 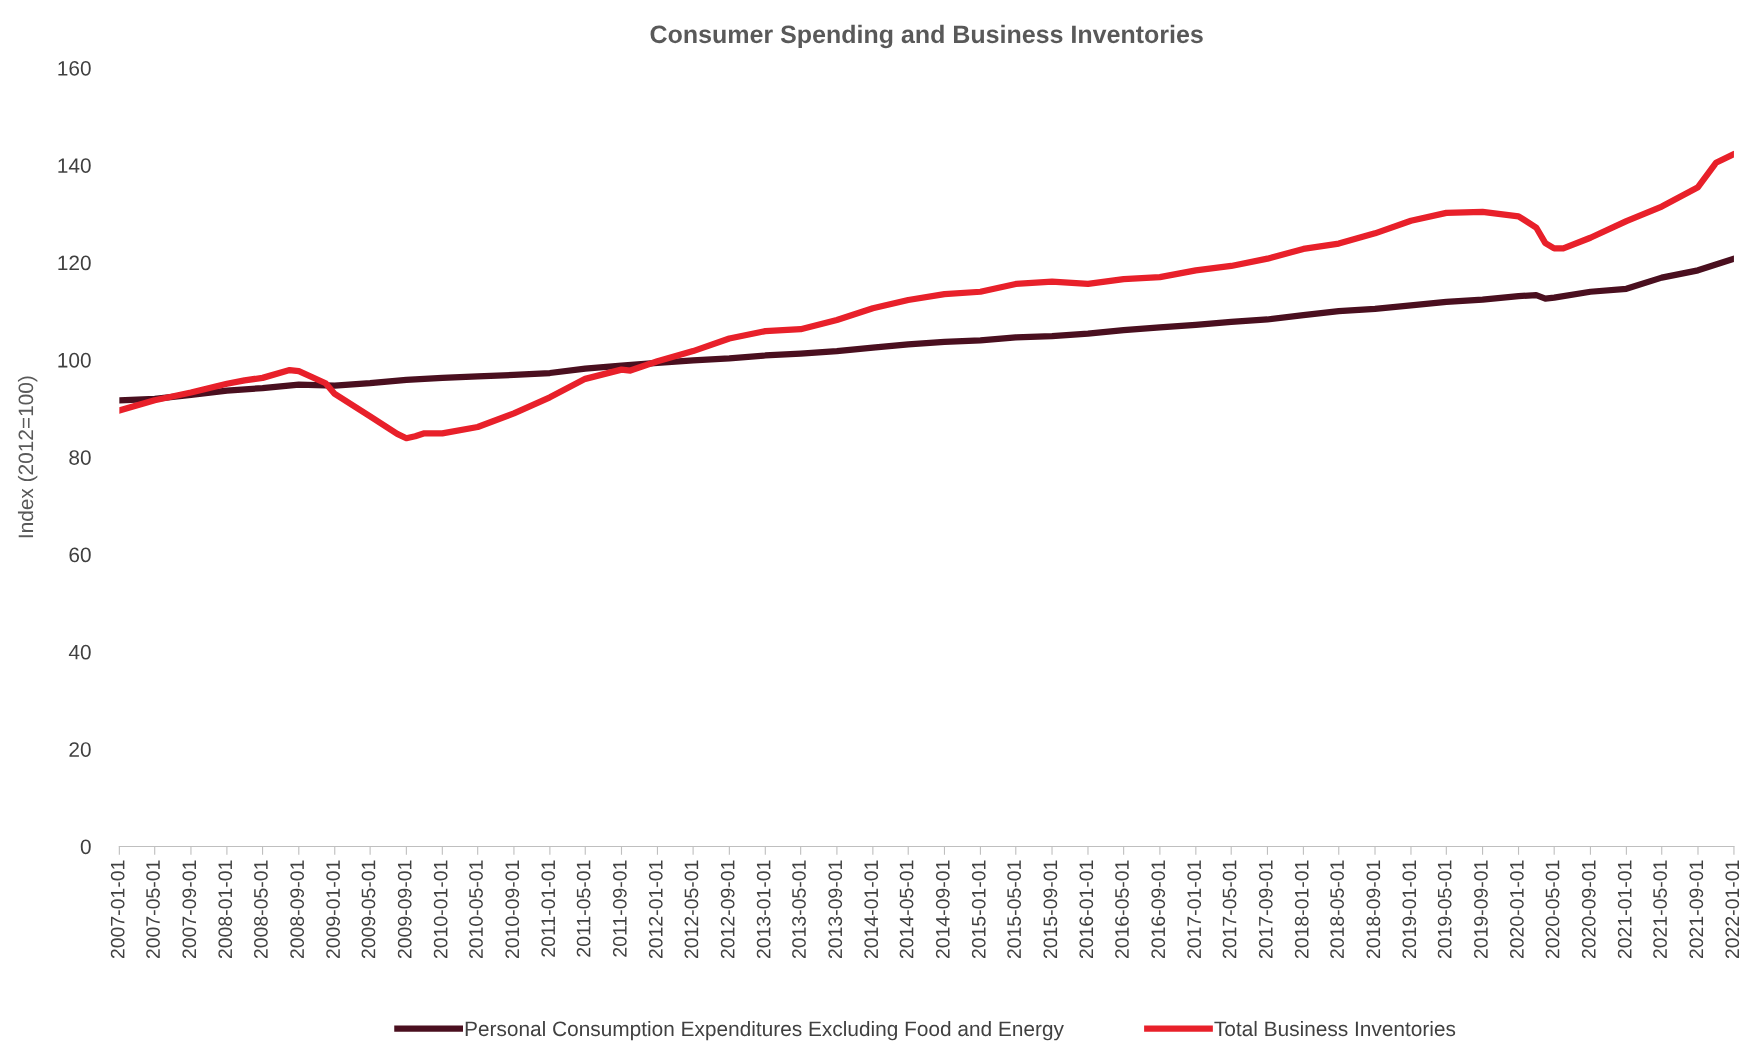 I want to click on x-tick-label: 2021-05-01, so click(x=1660, y=909).